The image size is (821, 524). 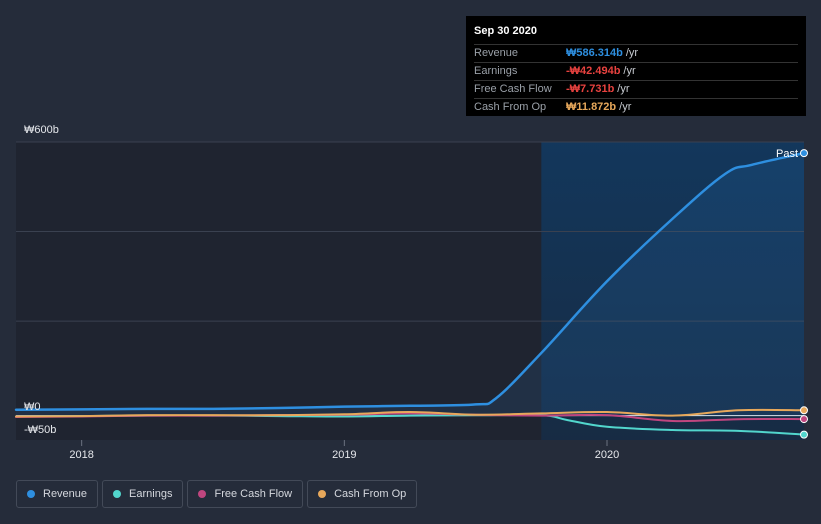 I want to click on tooltip-label: Free Cash Flow, so click(x=513, y=89).